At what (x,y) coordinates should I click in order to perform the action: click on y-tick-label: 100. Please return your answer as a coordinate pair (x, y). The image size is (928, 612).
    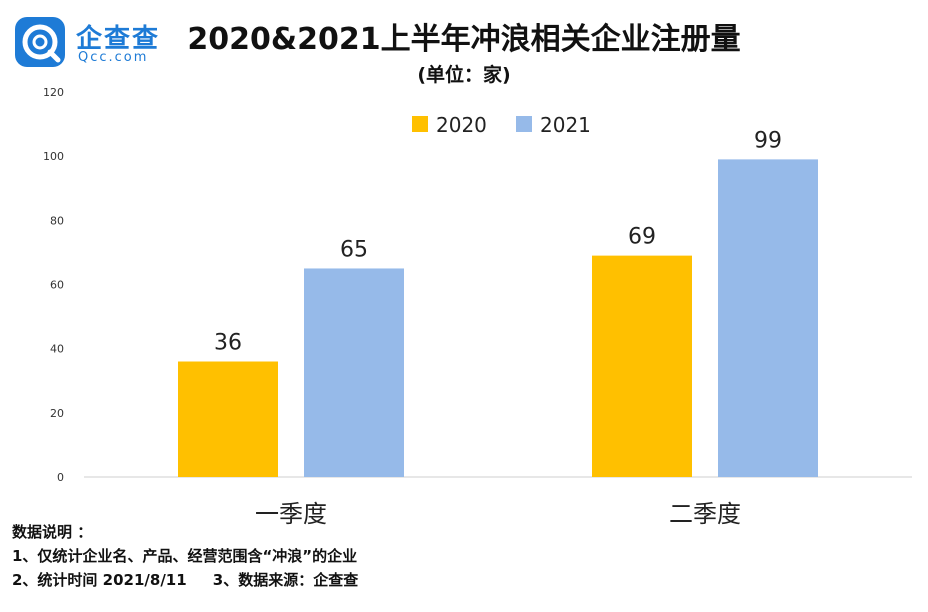
    Looking at the image, I should click on (53, 156).